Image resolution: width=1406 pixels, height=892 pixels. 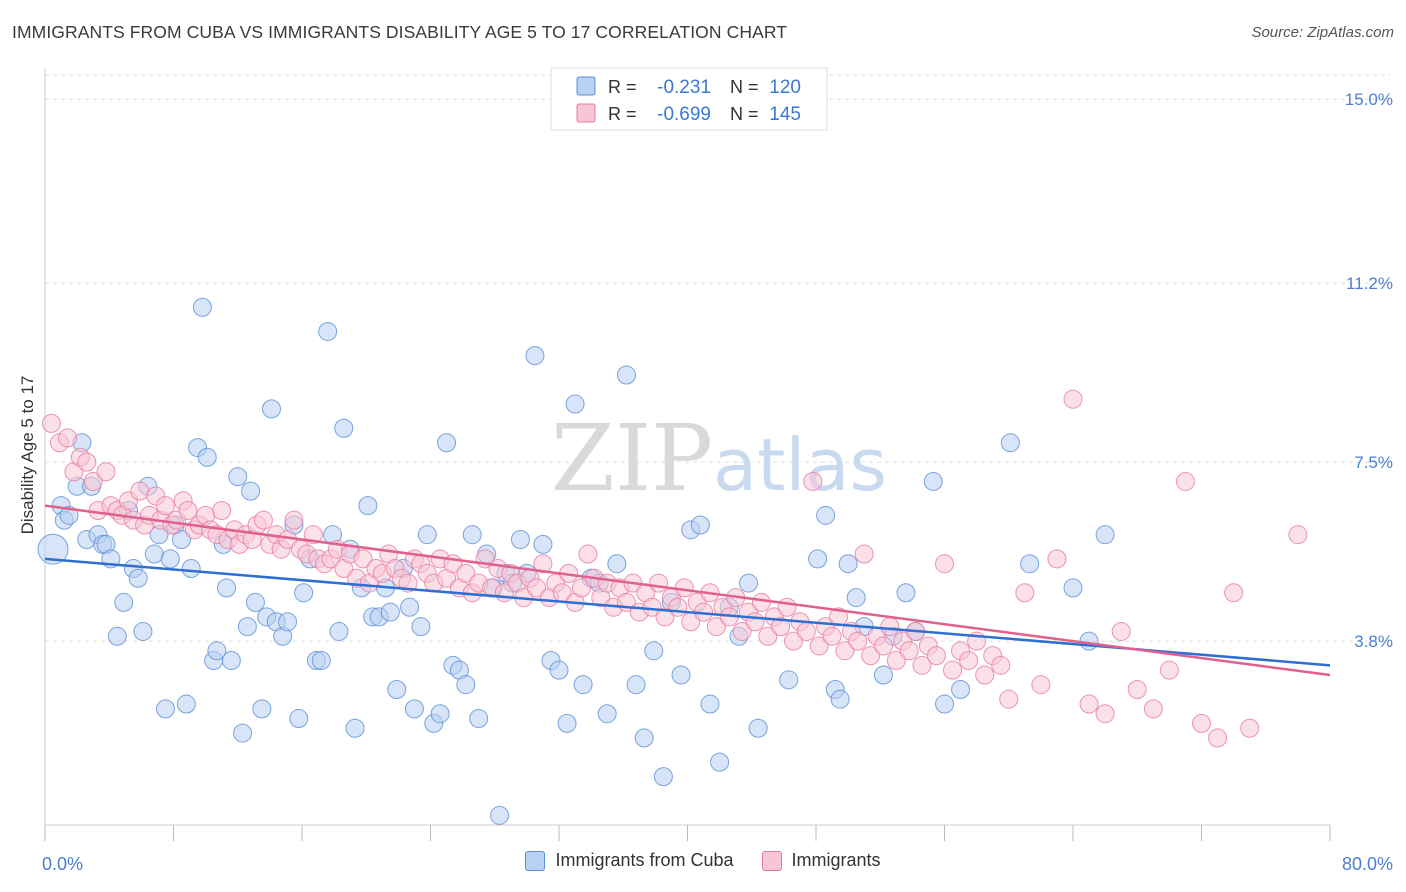 I want to click on legend-stats: R = -0.231 N = 120 R = -0.699 N = 145, so click(x=689, y=99).